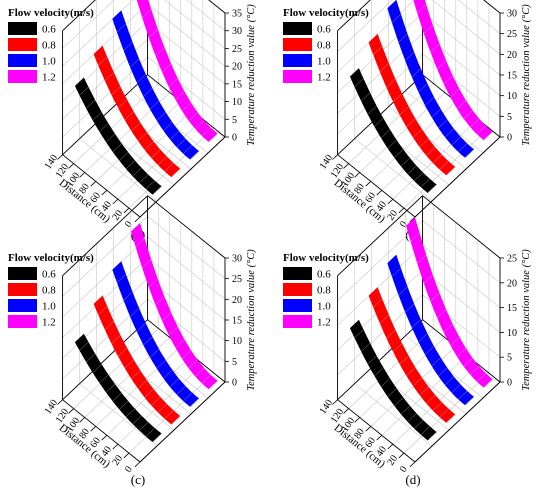 This screenshot has height=498, width=550. I want to click on axis-edge, so click(101, 431).